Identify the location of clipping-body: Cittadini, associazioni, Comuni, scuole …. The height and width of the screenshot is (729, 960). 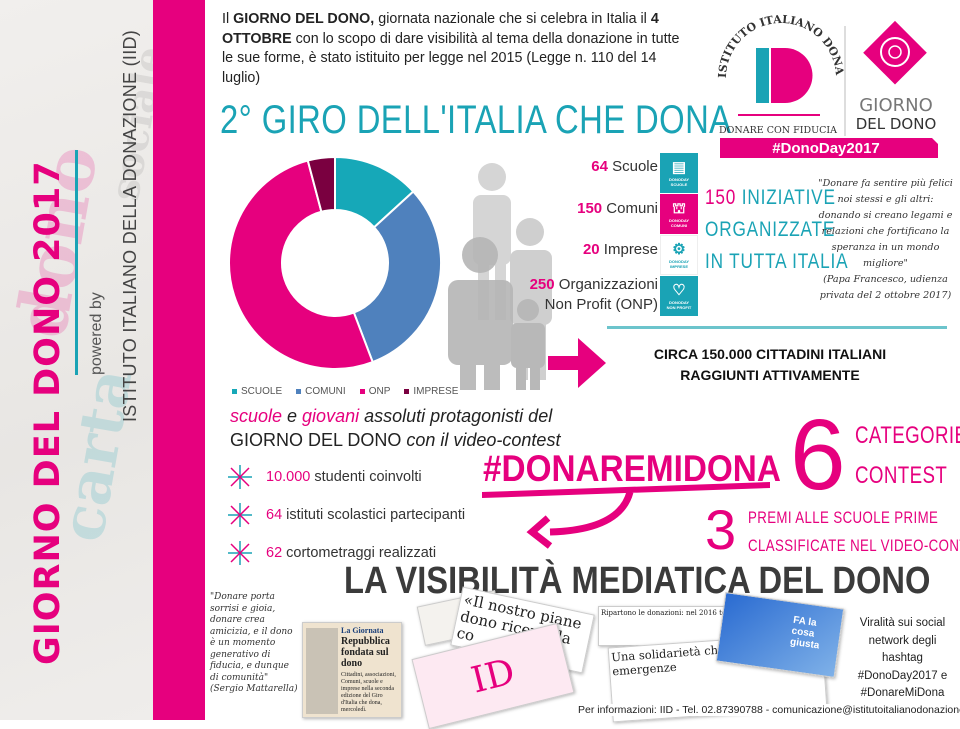
(368, 692).